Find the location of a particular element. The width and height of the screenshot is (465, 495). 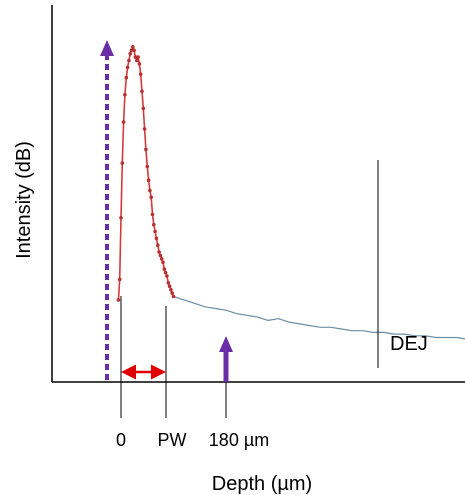

y-axis-label: Intensity (dB) is located at coordinates (24, 200).